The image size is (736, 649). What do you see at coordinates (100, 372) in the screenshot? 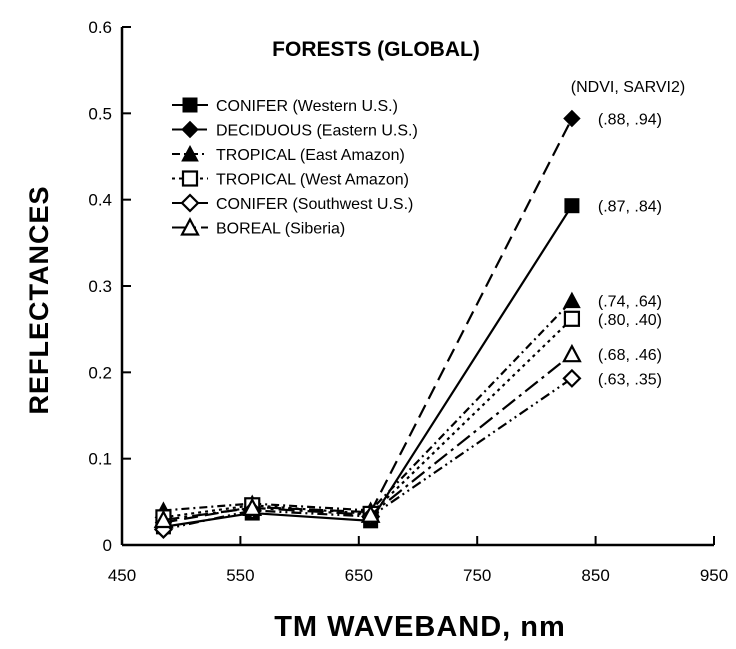
I see `y-tick-label: 0.2` at bounding box center [100, 372].